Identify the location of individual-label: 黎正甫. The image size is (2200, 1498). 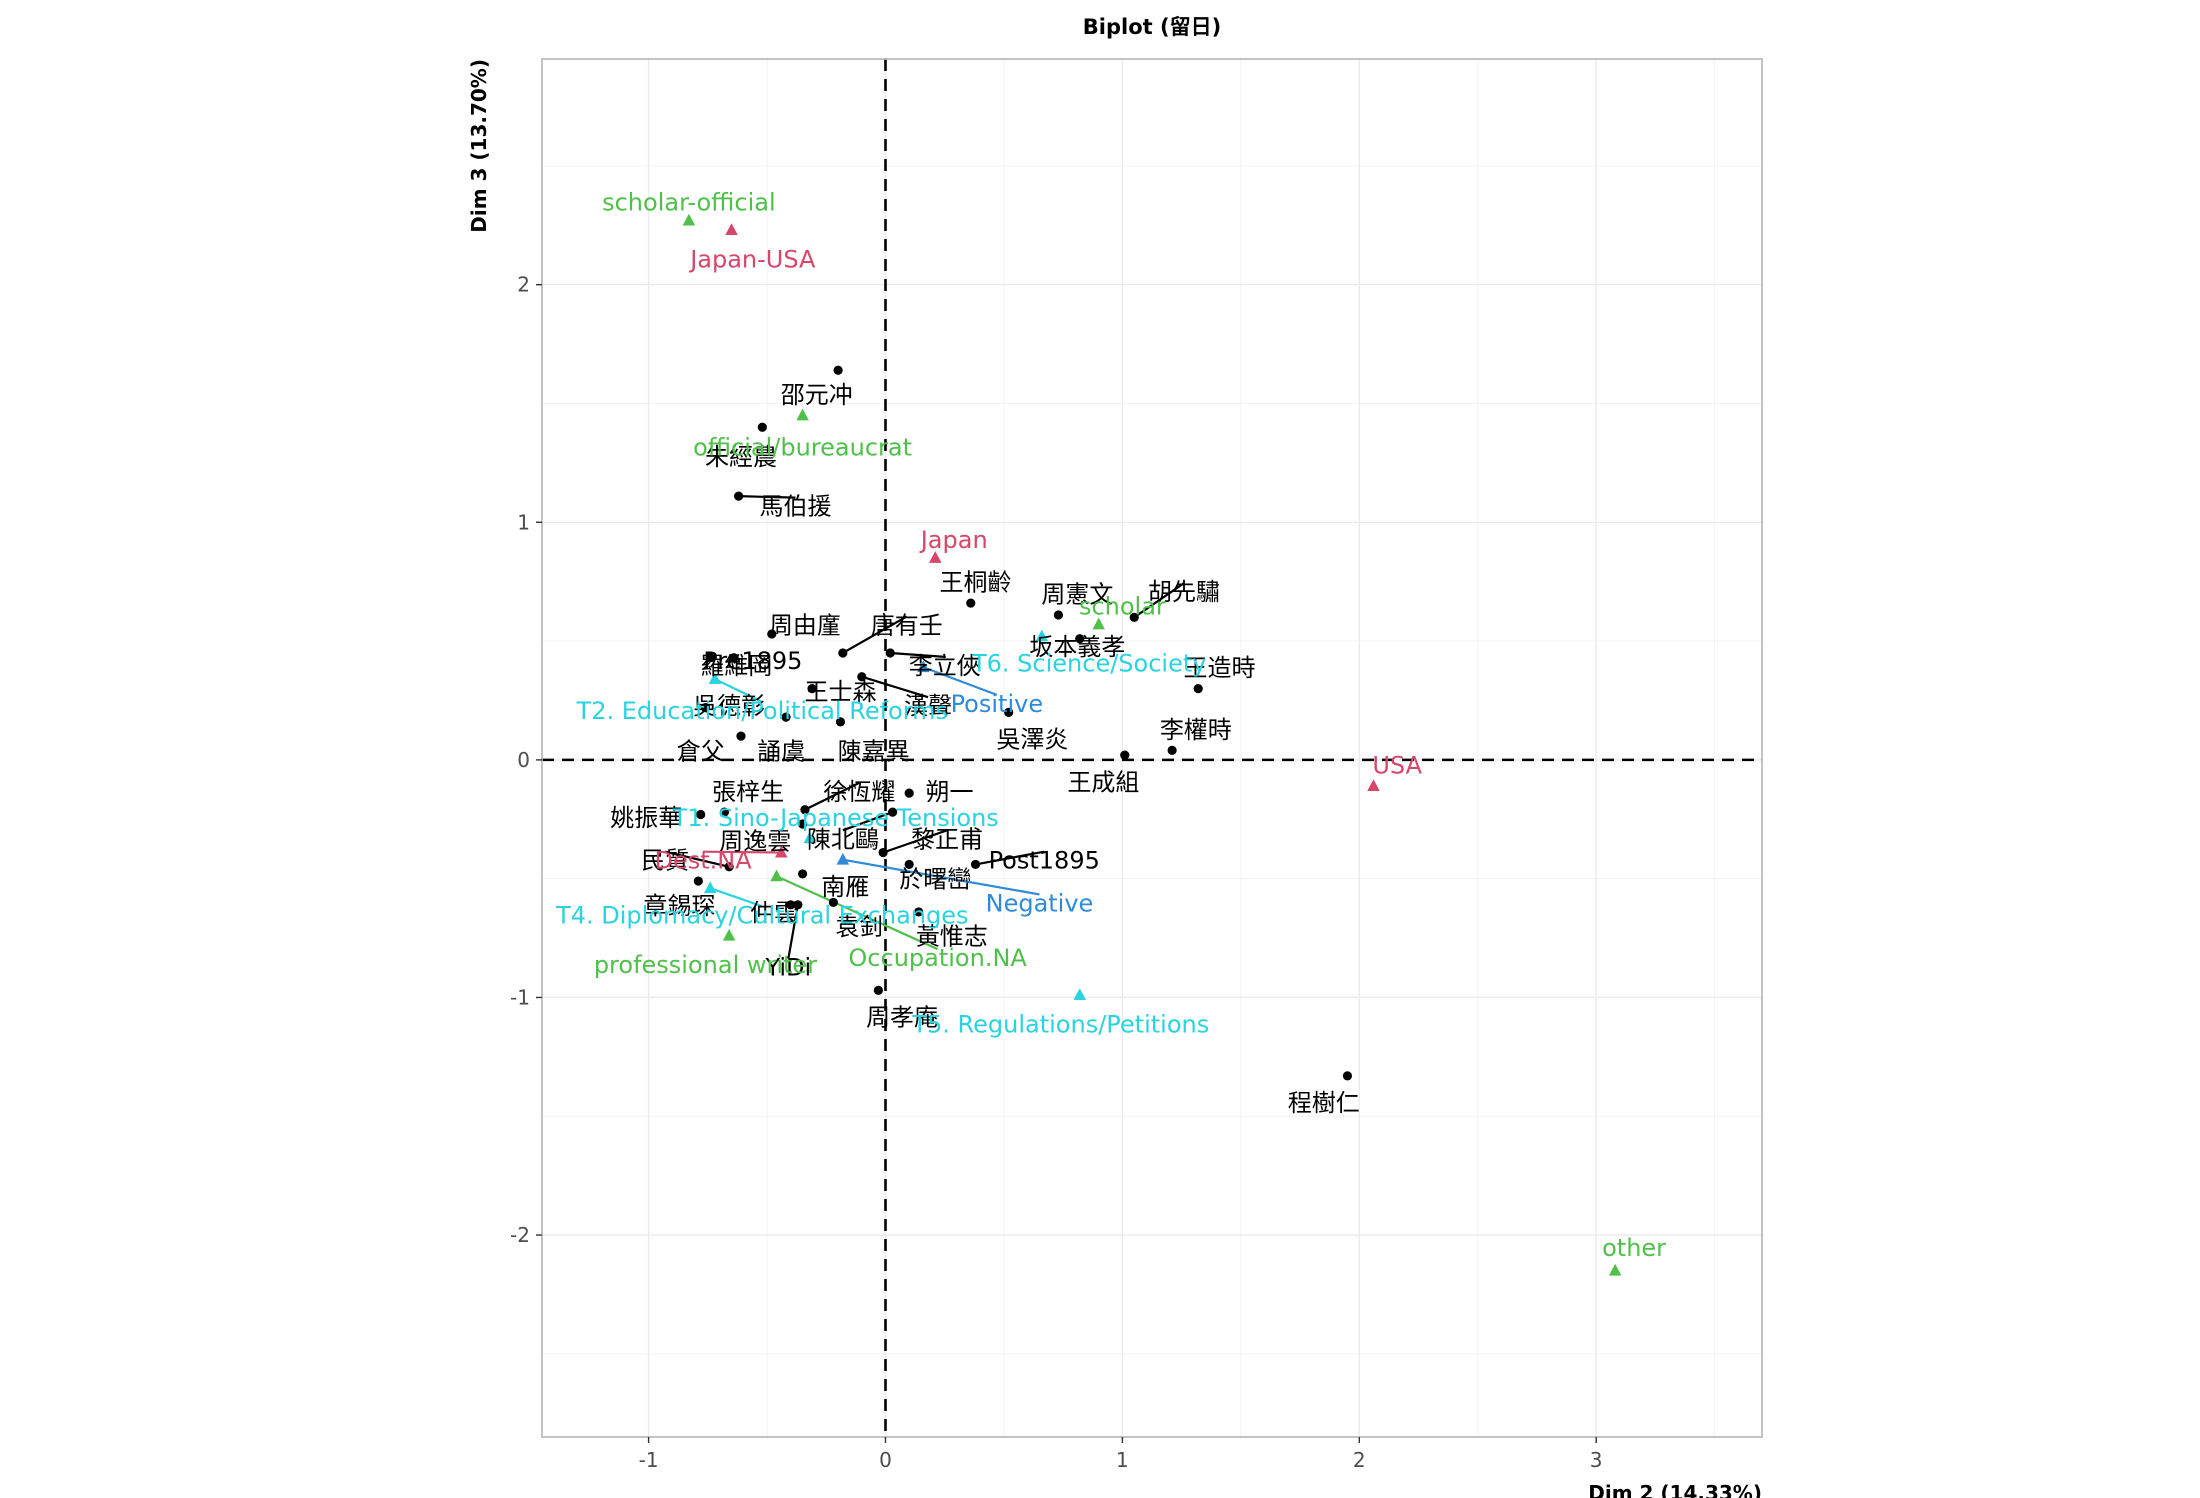
(947, 839).